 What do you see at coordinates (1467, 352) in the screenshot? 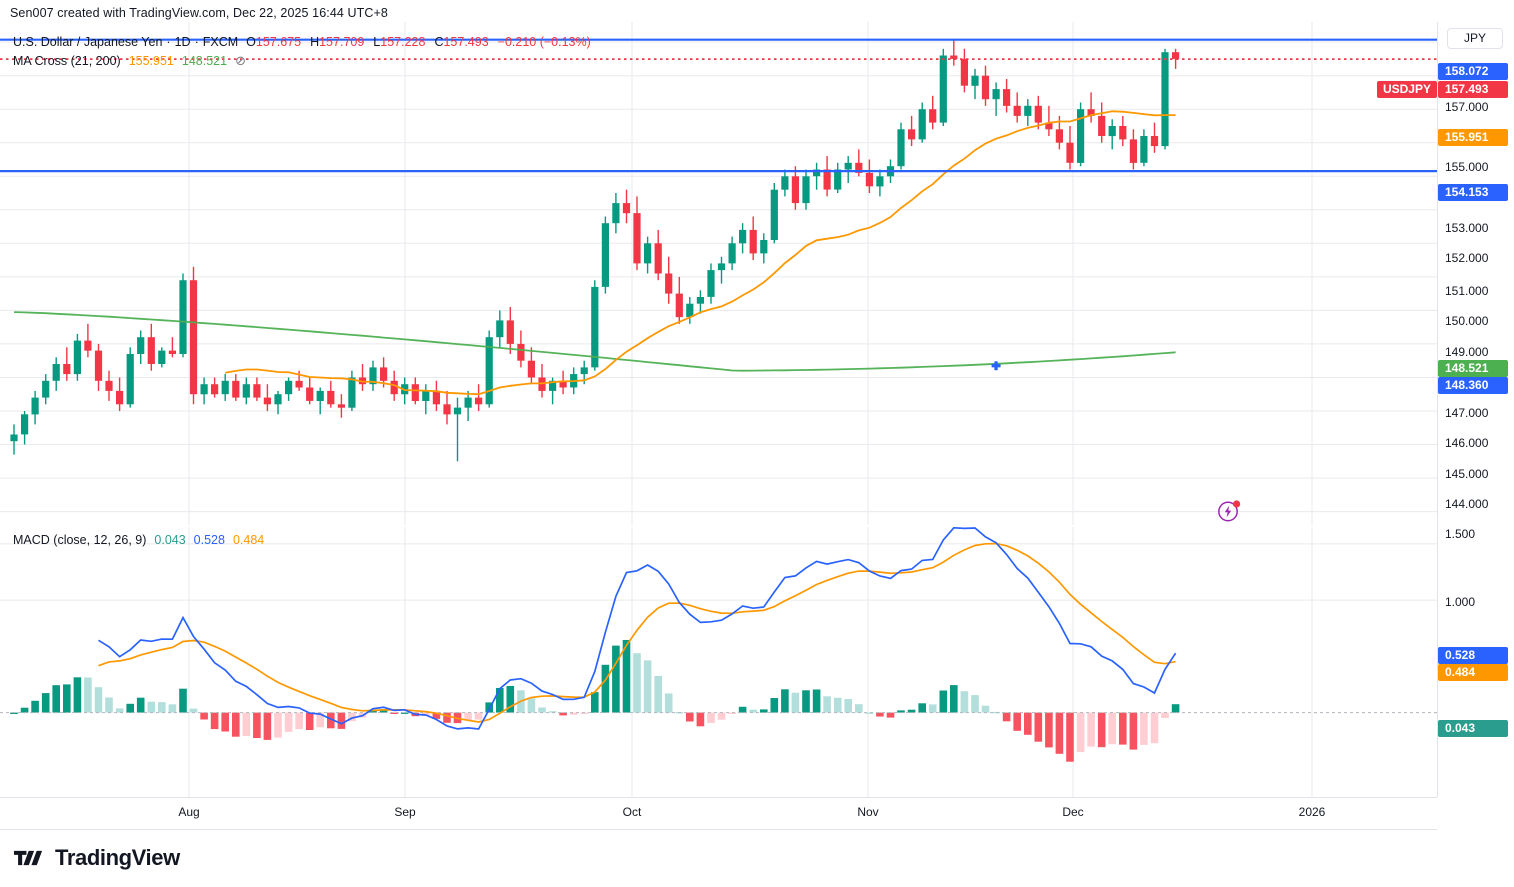
I see `price-scale-tick: 149.000` at bounding box center [1467, 352].